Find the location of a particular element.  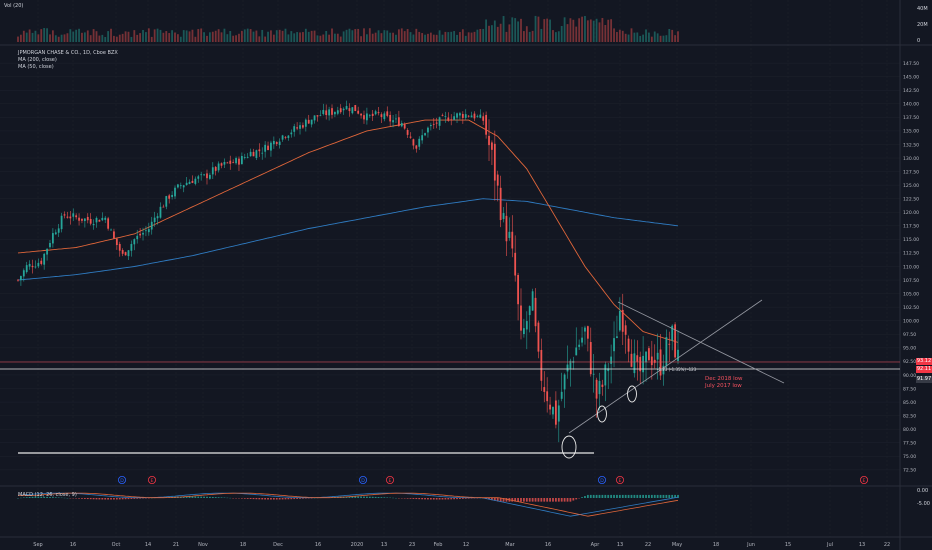

macd-label: MACD (12, 26, close, 9) is located at coordinates (47, 495).